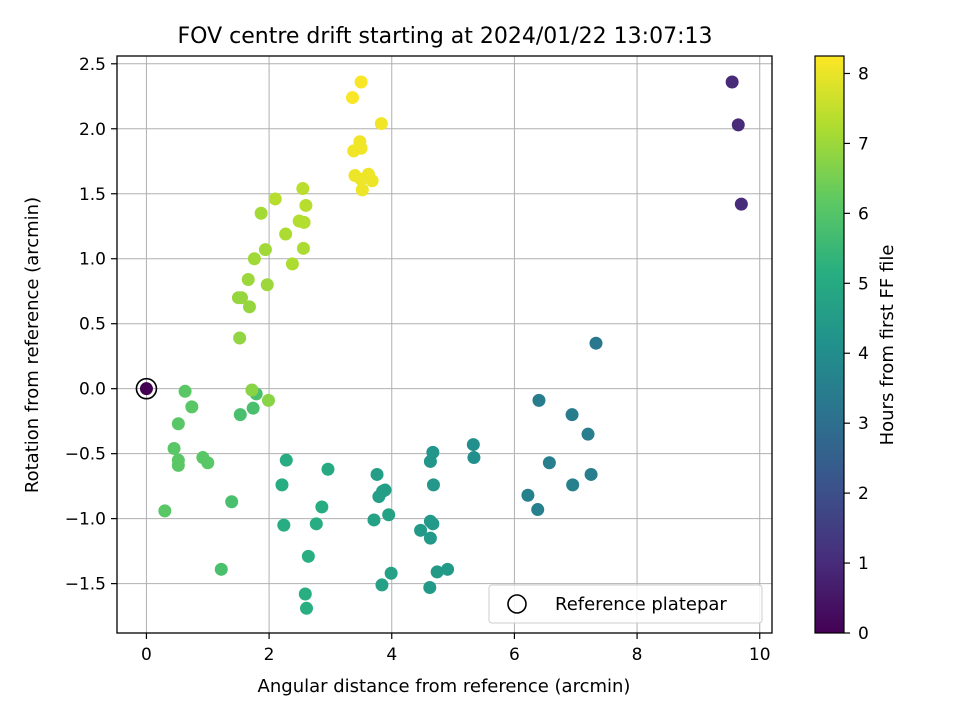  I want to click on colorbar-label: Hours from first FF file, so click(887, 345).